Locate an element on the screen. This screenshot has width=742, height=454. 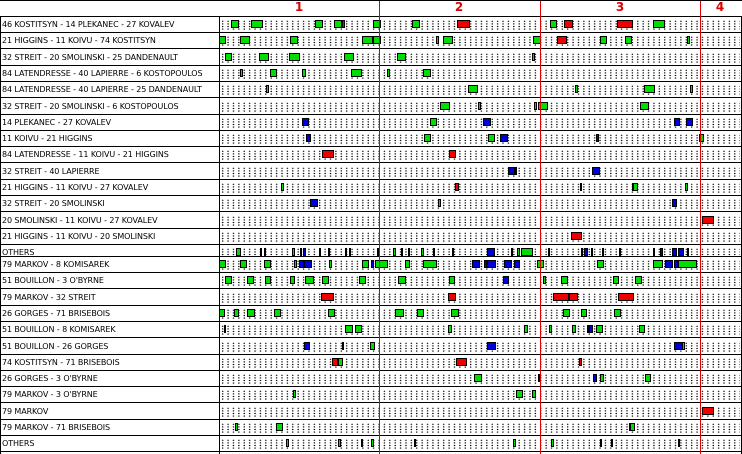
row-label: 11 KOIVU - 21 HIGGINS is located at coordinates (47, 138).